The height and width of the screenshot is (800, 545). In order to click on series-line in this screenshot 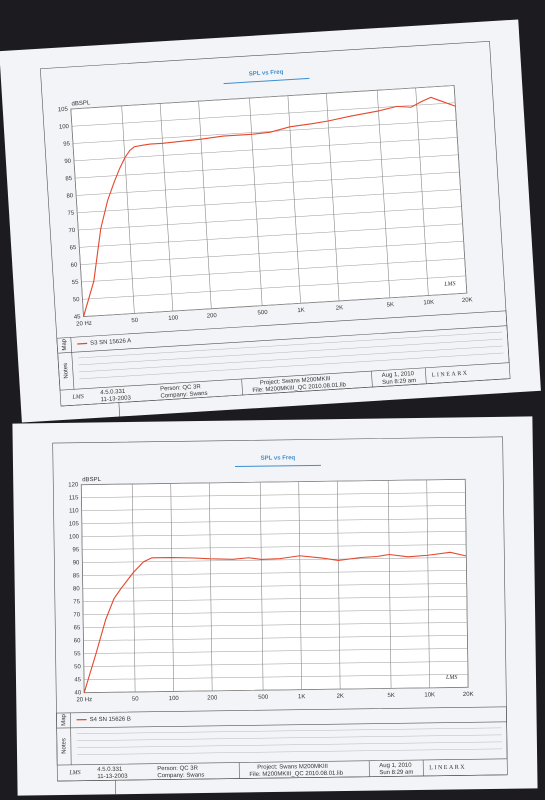, I will do `click(275, 622)`.